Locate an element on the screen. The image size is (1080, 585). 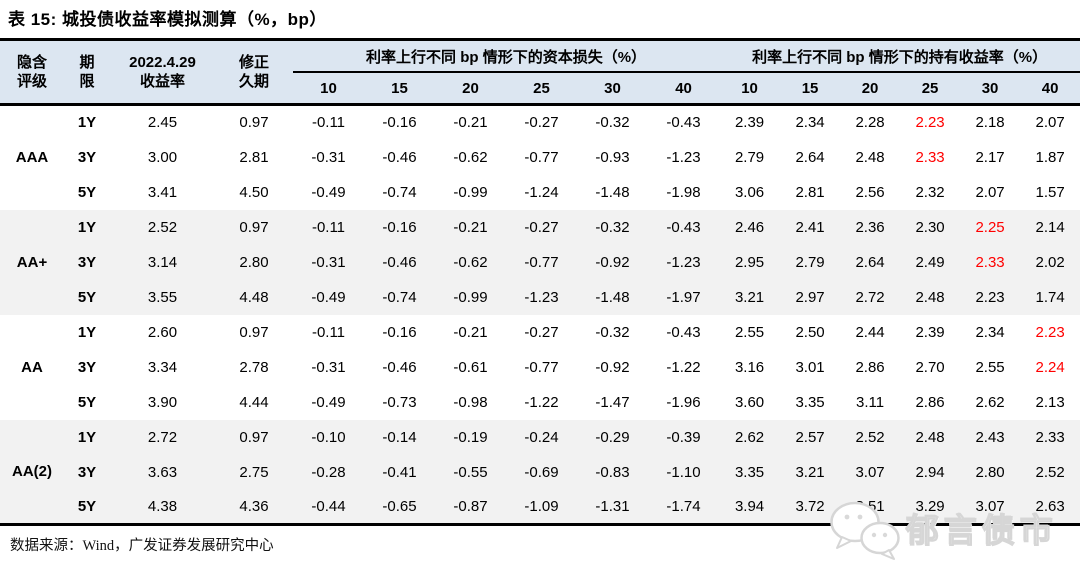
holding-yield-cell: 3.07 is located at coordinates (990, 507).